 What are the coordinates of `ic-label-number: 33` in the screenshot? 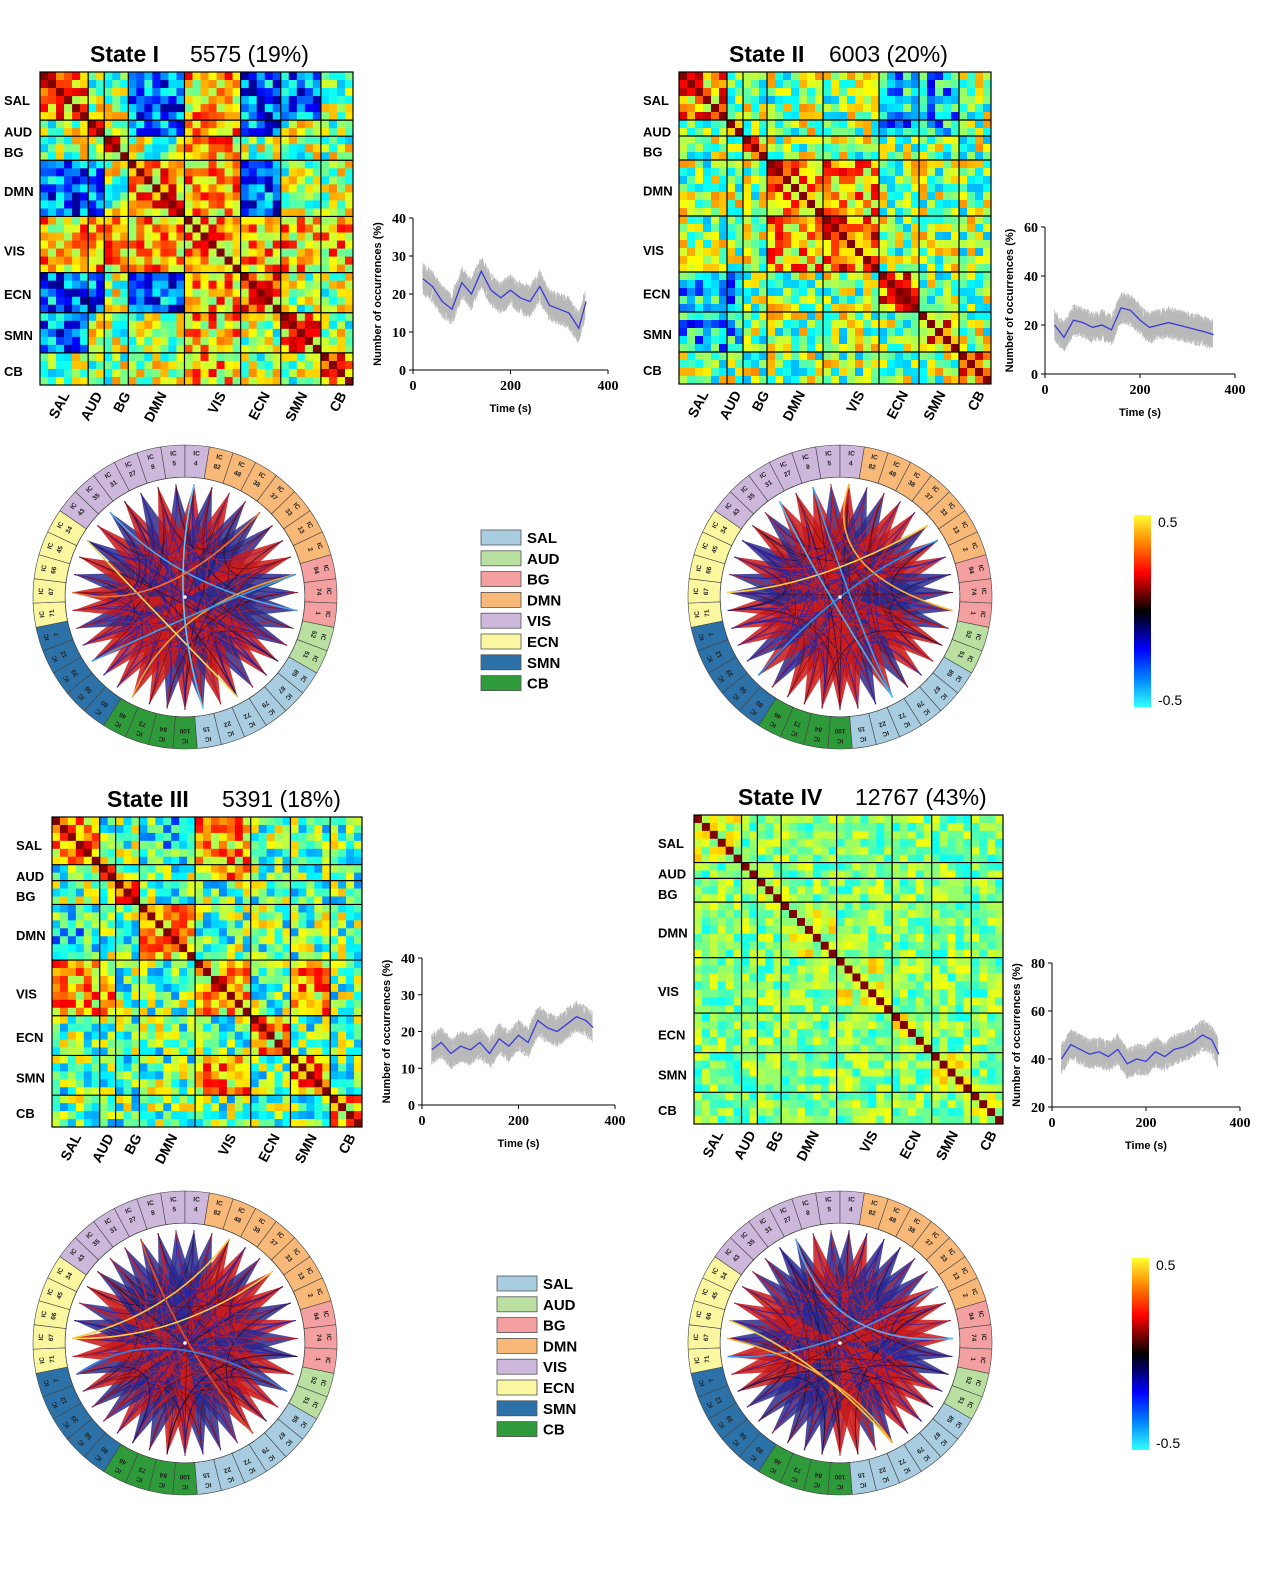 It's located at (288, 513).